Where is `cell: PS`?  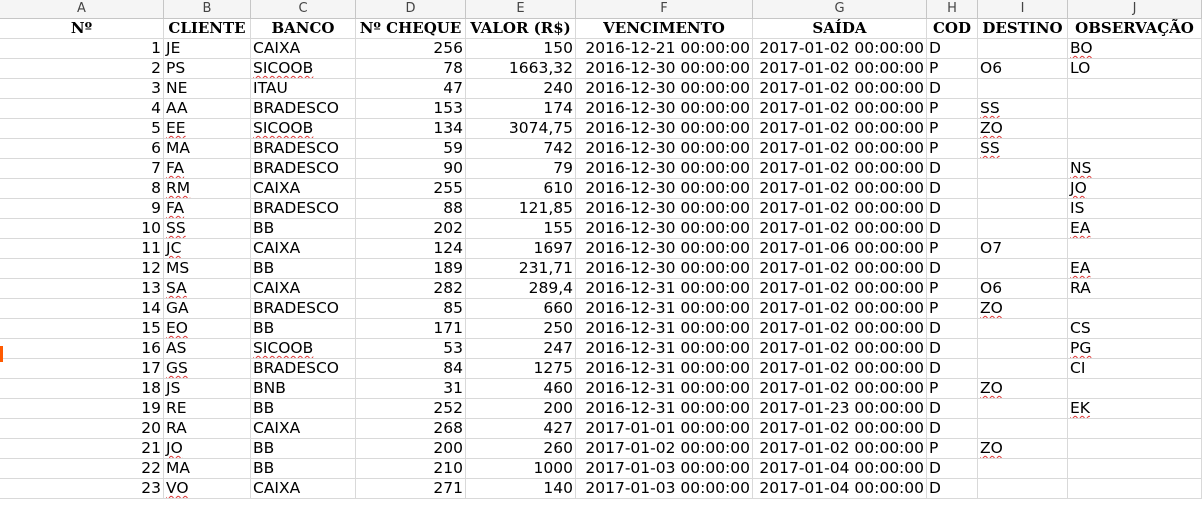
cell: PS is located at coordinates (207, 69).